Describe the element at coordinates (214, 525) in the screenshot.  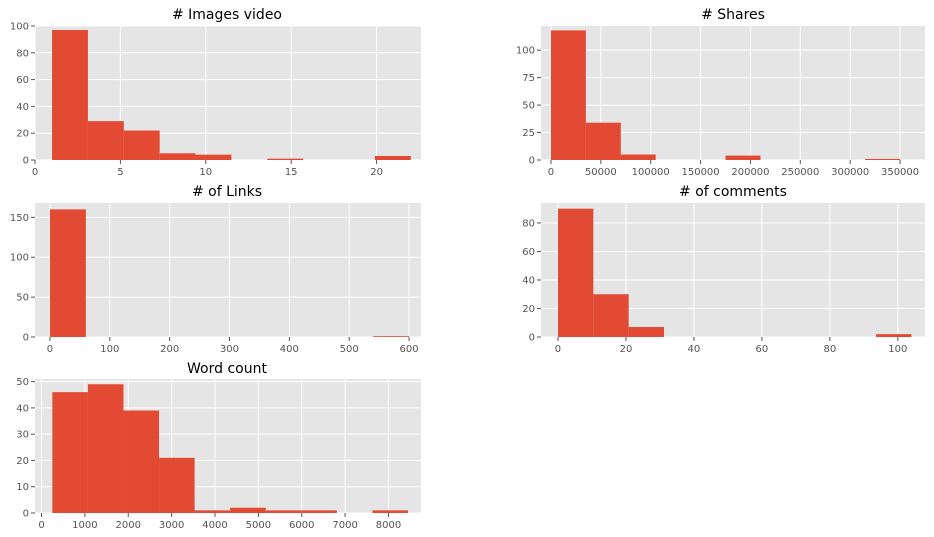
I see `x-tick-label: 4000` at that location.